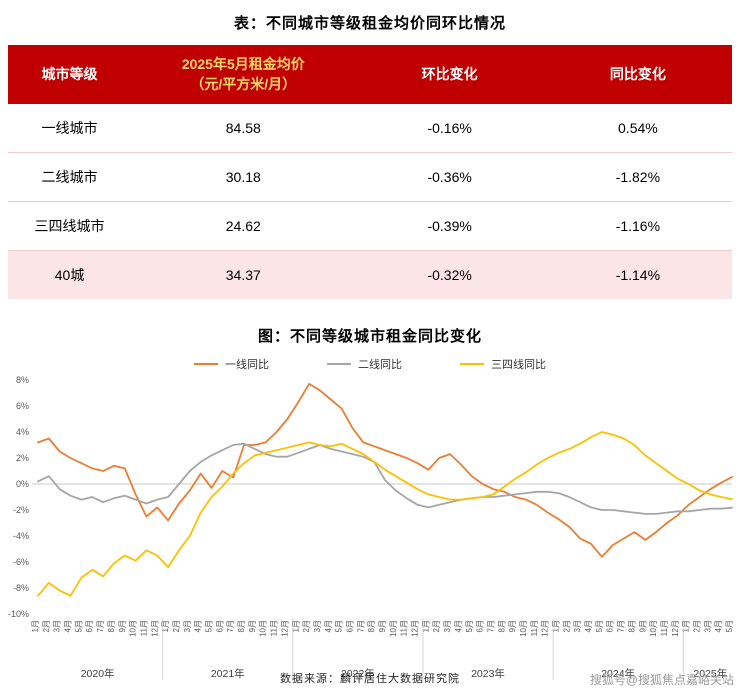 The height and width of the screenshot is (695, 740). What do you see at coordinates (449, 226) in the screenshot?
I see `cell-mom: -0.39%` at bounding box center [449, 226].